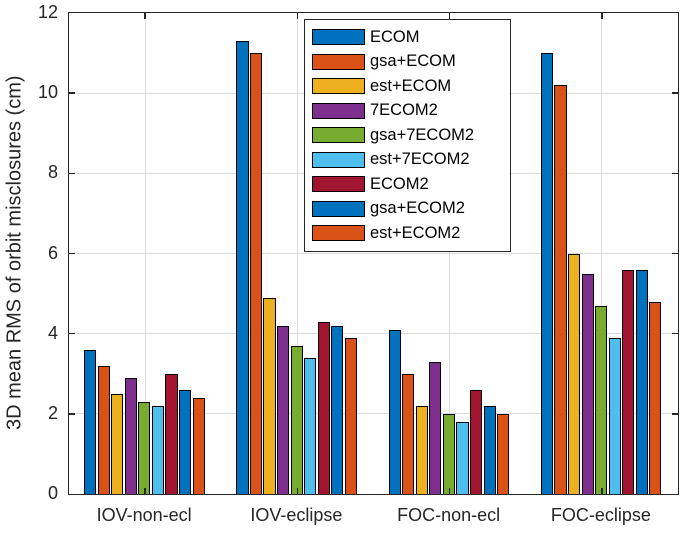  Describe the element at coordinates (52, 412) in the screenshot. I see `y-tick-label: 2` at that location.